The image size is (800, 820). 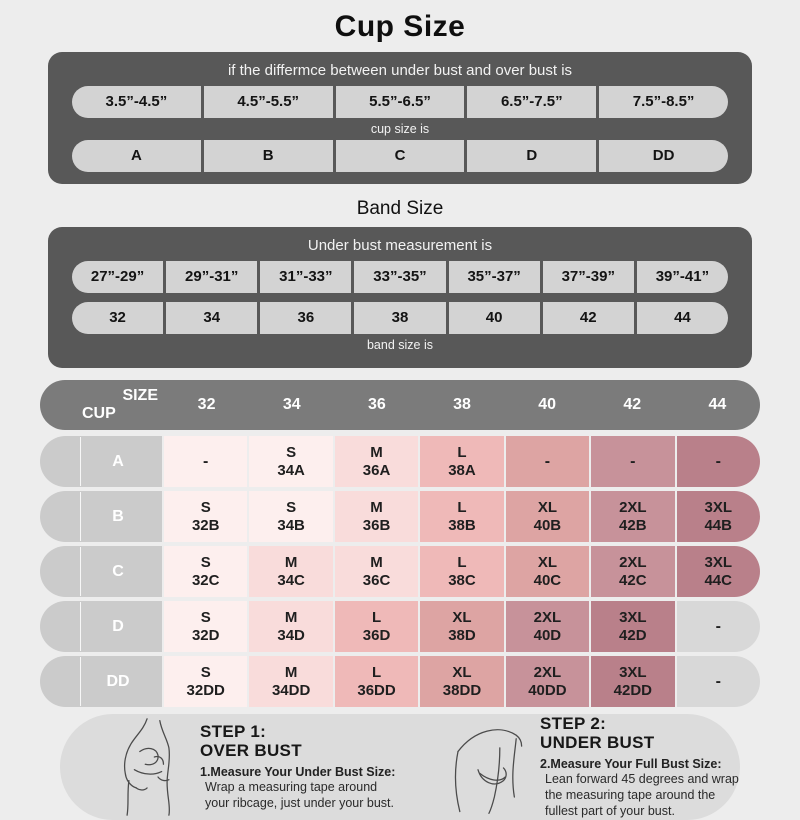 What do you see at coordinates (547, 635) in the screenshot?
I see `size-code: 40D` at bounding box center [547, 635].